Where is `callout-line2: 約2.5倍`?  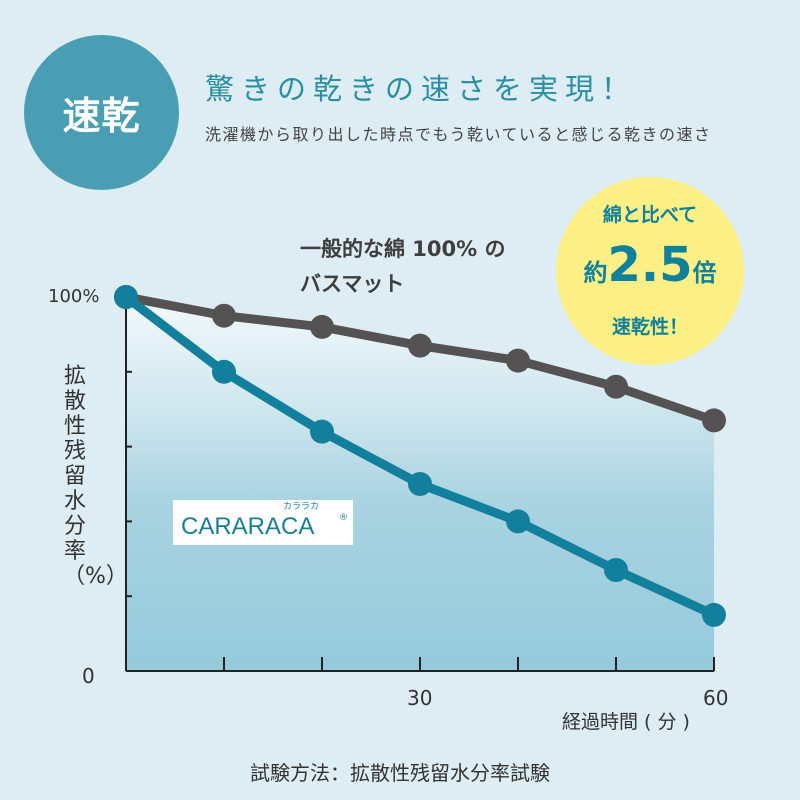 callout-line2: 約2.5倍 is located at coordinates (650, 265).